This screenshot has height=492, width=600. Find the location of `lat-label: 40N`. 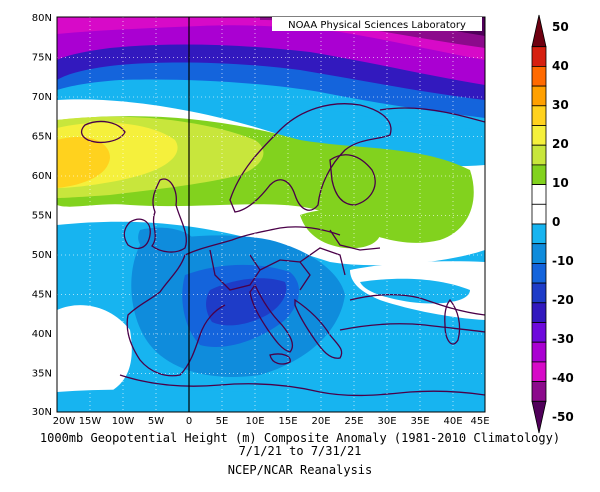

lat-label: 40N is located at coordinates (42, 334).